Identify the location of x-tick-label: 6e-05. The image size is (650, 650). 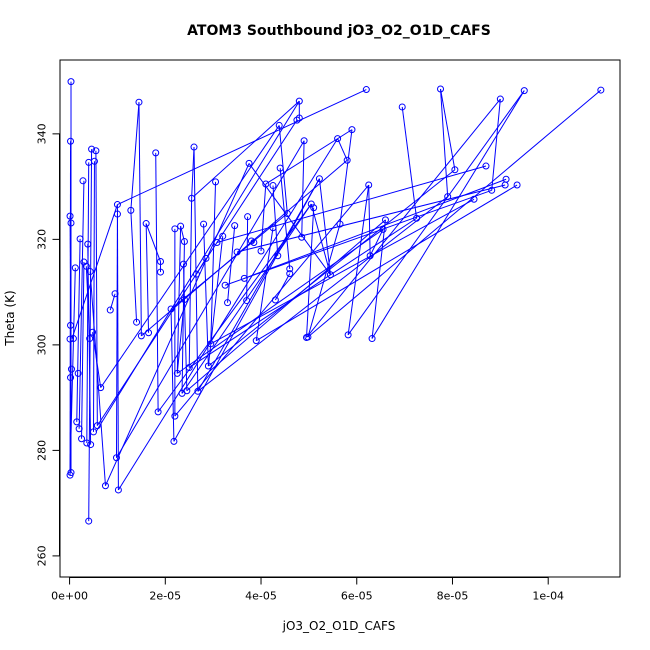
(357, 596).